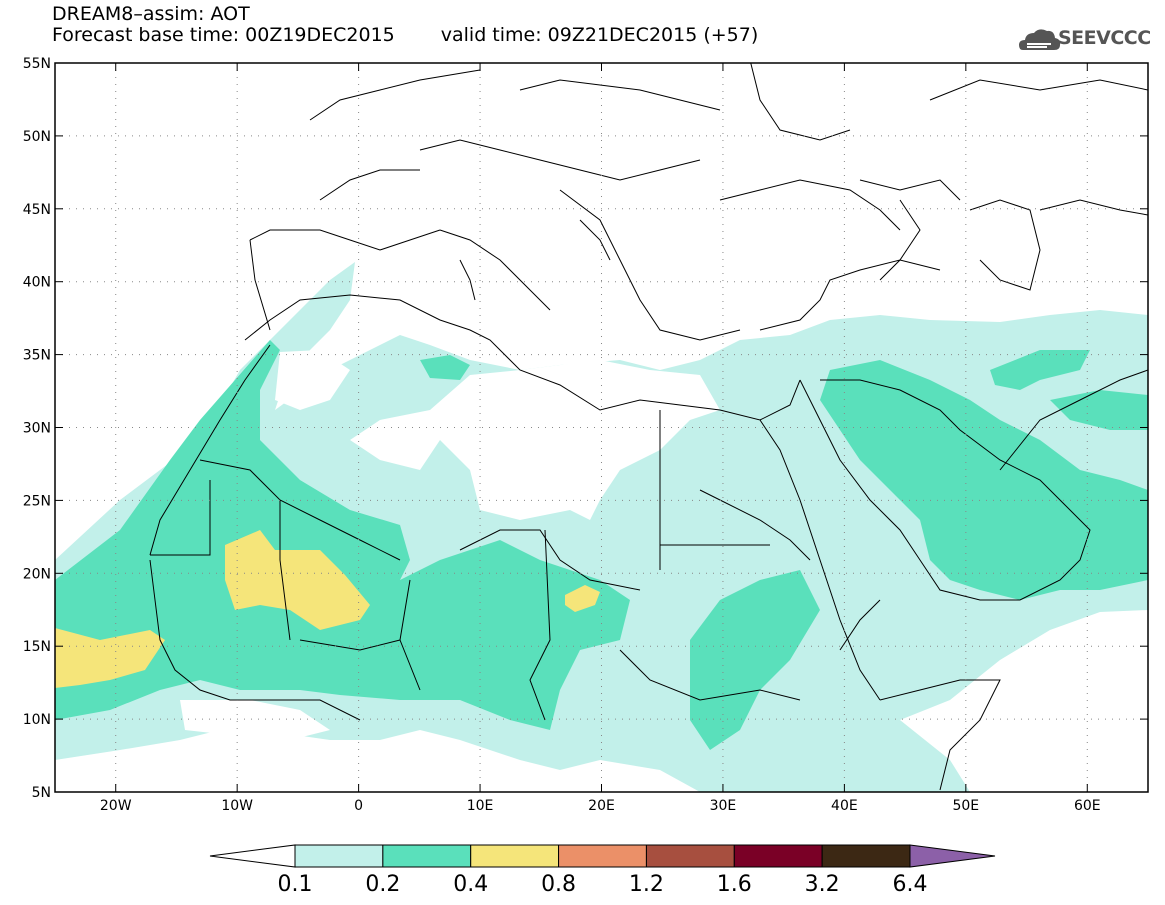 The height and width of the screenshot is (905, 1165). What do you see at coordinates (37, 574) in the screenshot?
I see `lat-tick-label: 20N` at bounding box center [37, 574].